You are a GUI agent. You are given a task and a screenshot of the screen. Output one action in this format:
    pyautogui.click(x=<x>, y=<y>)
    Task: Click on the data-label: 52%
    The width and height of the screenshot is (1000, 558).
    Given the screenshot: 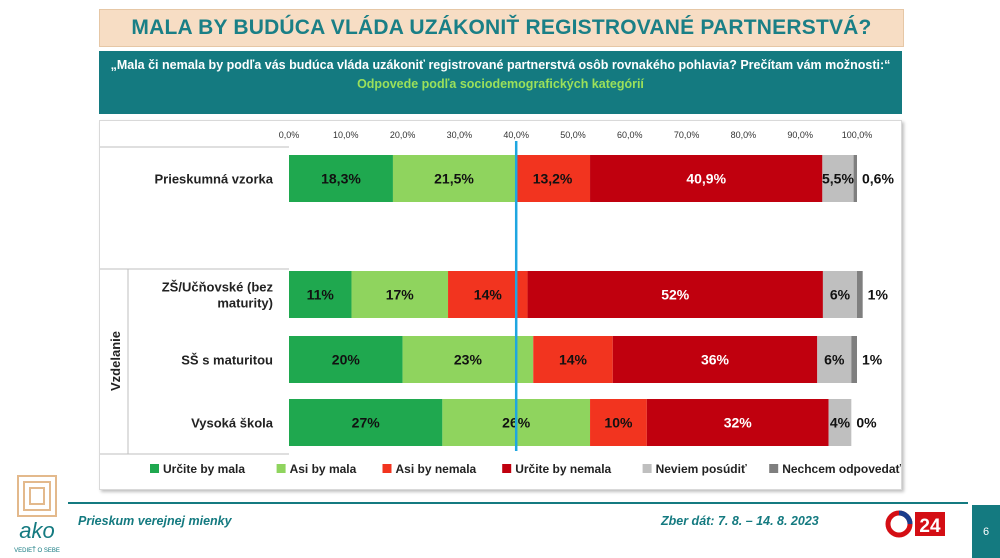 What is the action you would take?
    pyautogui.click(x=675, y=295)
    